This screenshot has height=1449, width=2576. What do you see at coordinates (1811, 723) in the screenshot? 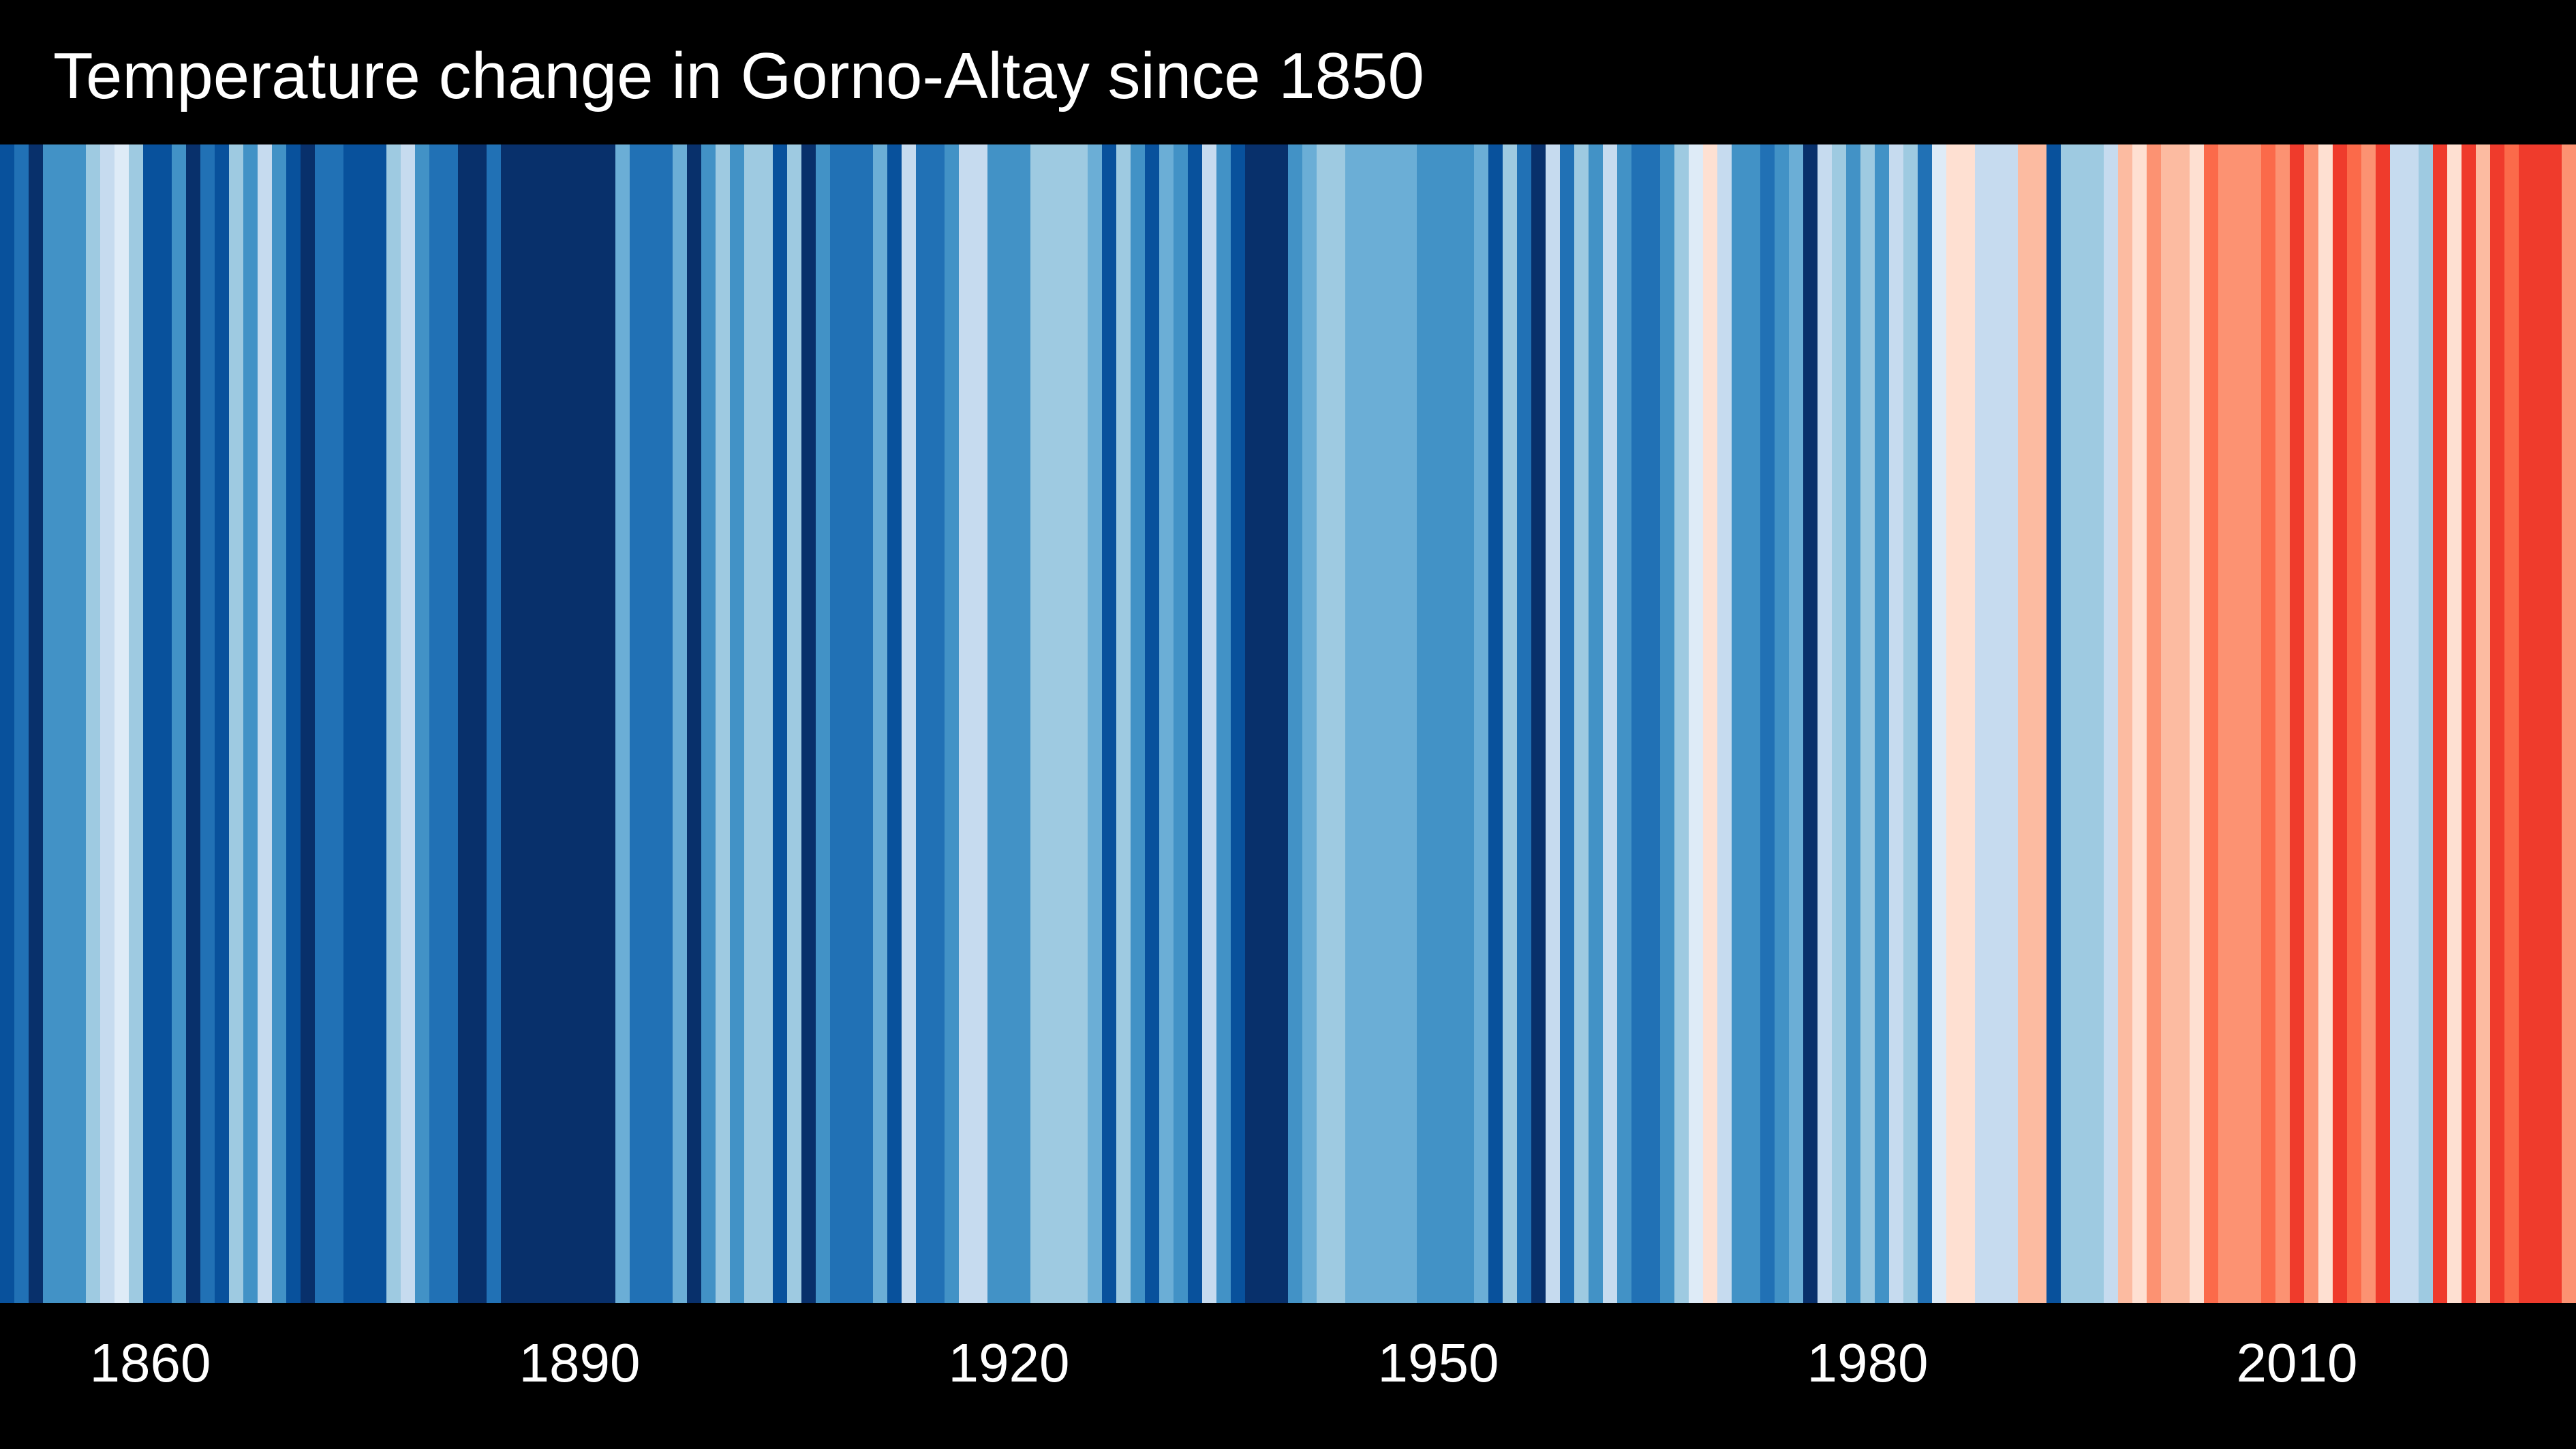
I see `stripe-1976` at bounding box center [1811, 723].